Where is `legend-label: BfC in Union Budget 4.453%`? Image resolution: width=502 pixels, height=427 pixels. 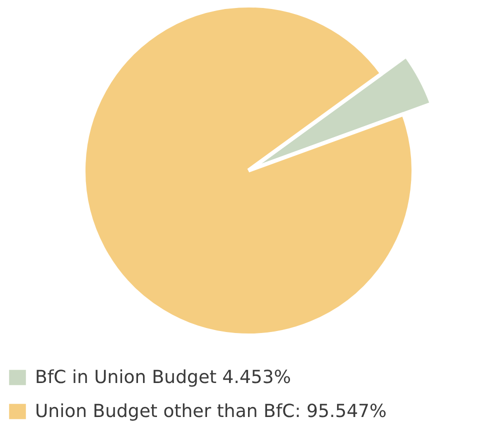 legend-label: BfC in Union Budget 4.453% is located at coordinates (163, 377).